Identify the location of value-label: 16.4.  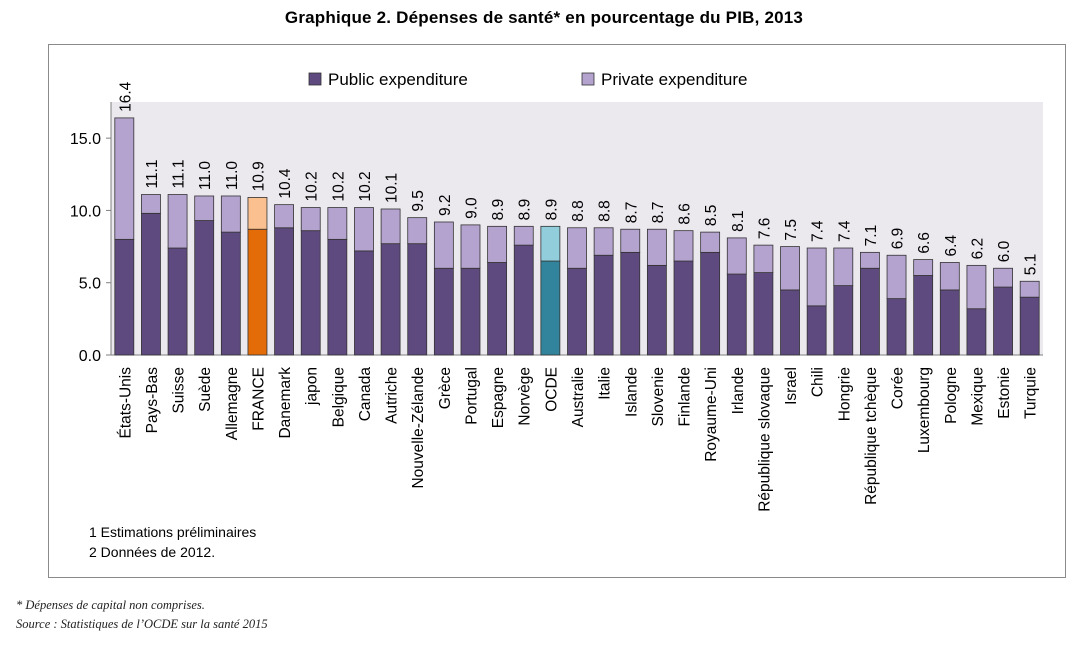
(125, 96).